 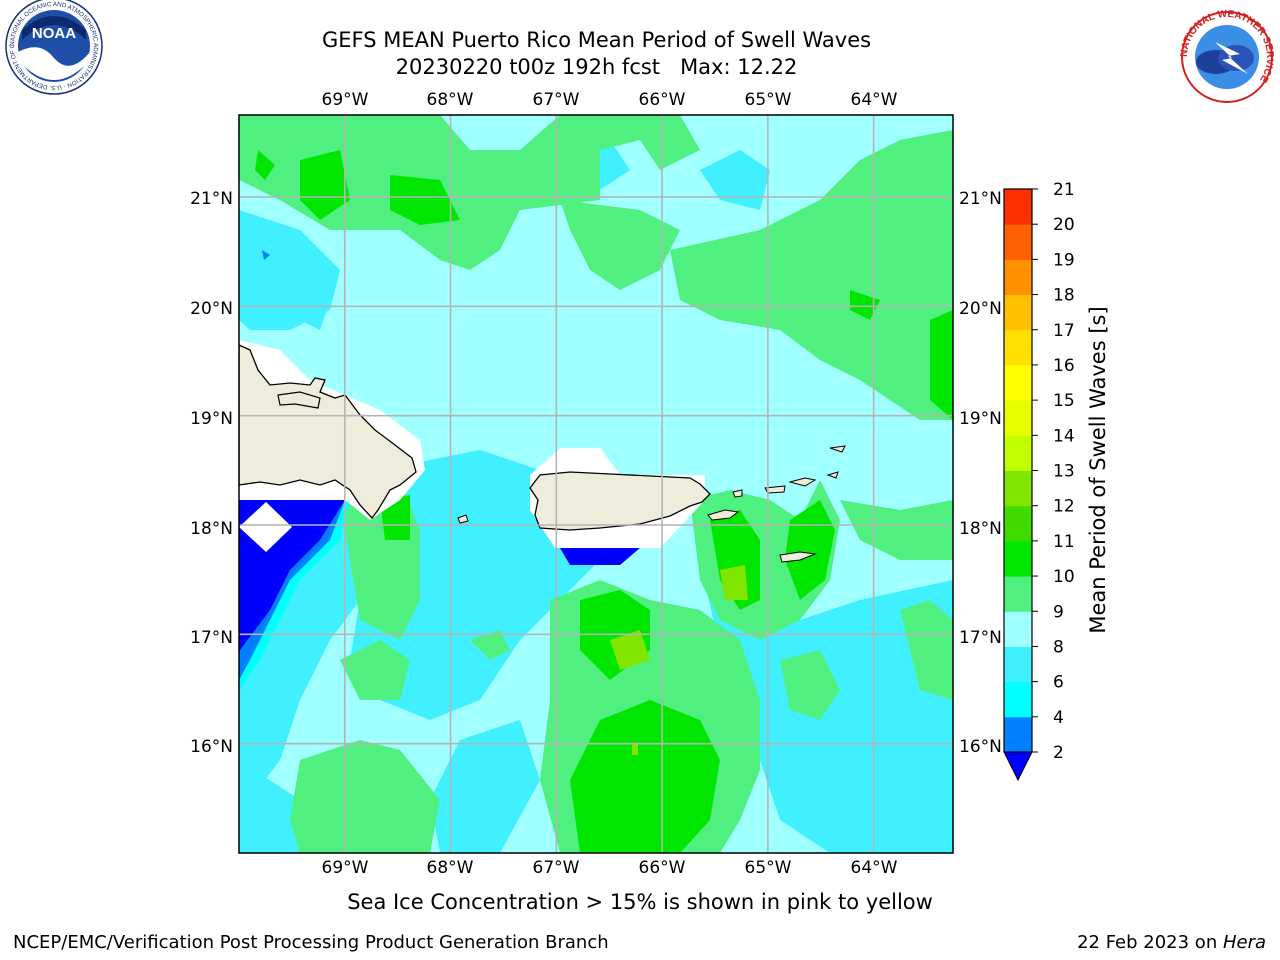 I want to click on colorbar-label: 13, so click(x=1064, y=472).